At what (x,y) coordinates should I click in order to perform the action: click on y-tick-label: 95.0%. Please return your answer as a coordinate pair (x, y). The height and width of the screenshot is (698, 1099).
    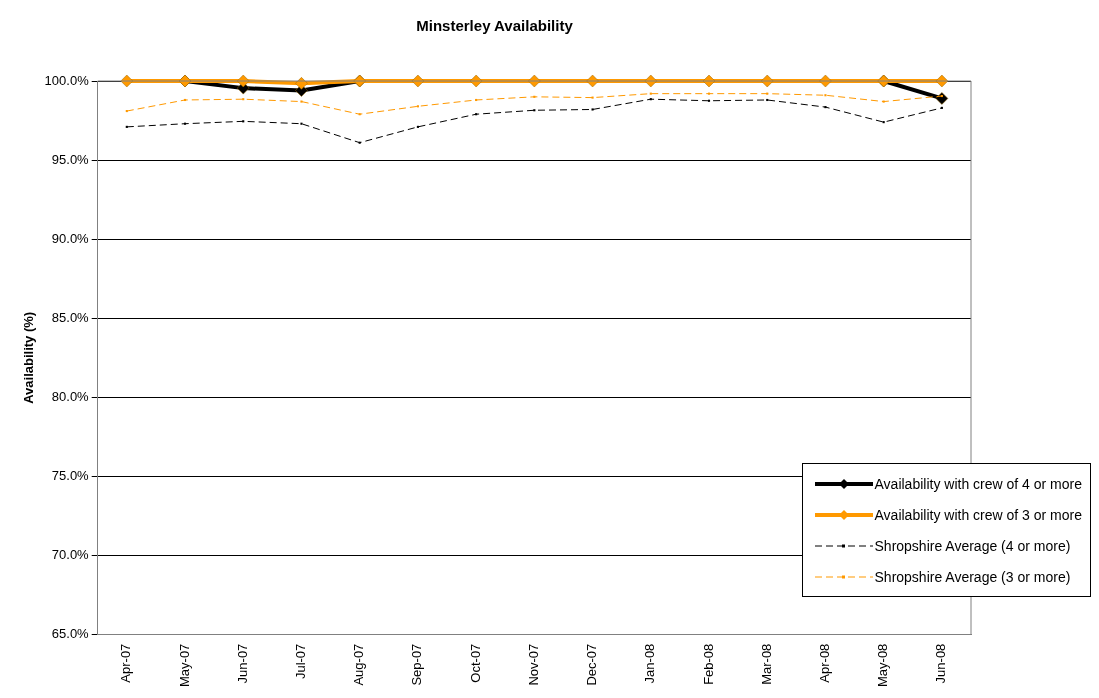
    Looking at the image, I should click on (70, 159).